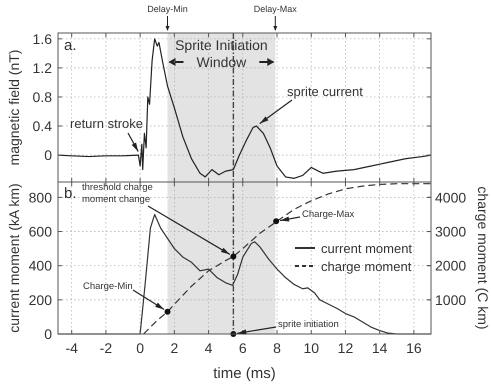  I want to click on x-tick-label: 10, so click(311, 348).